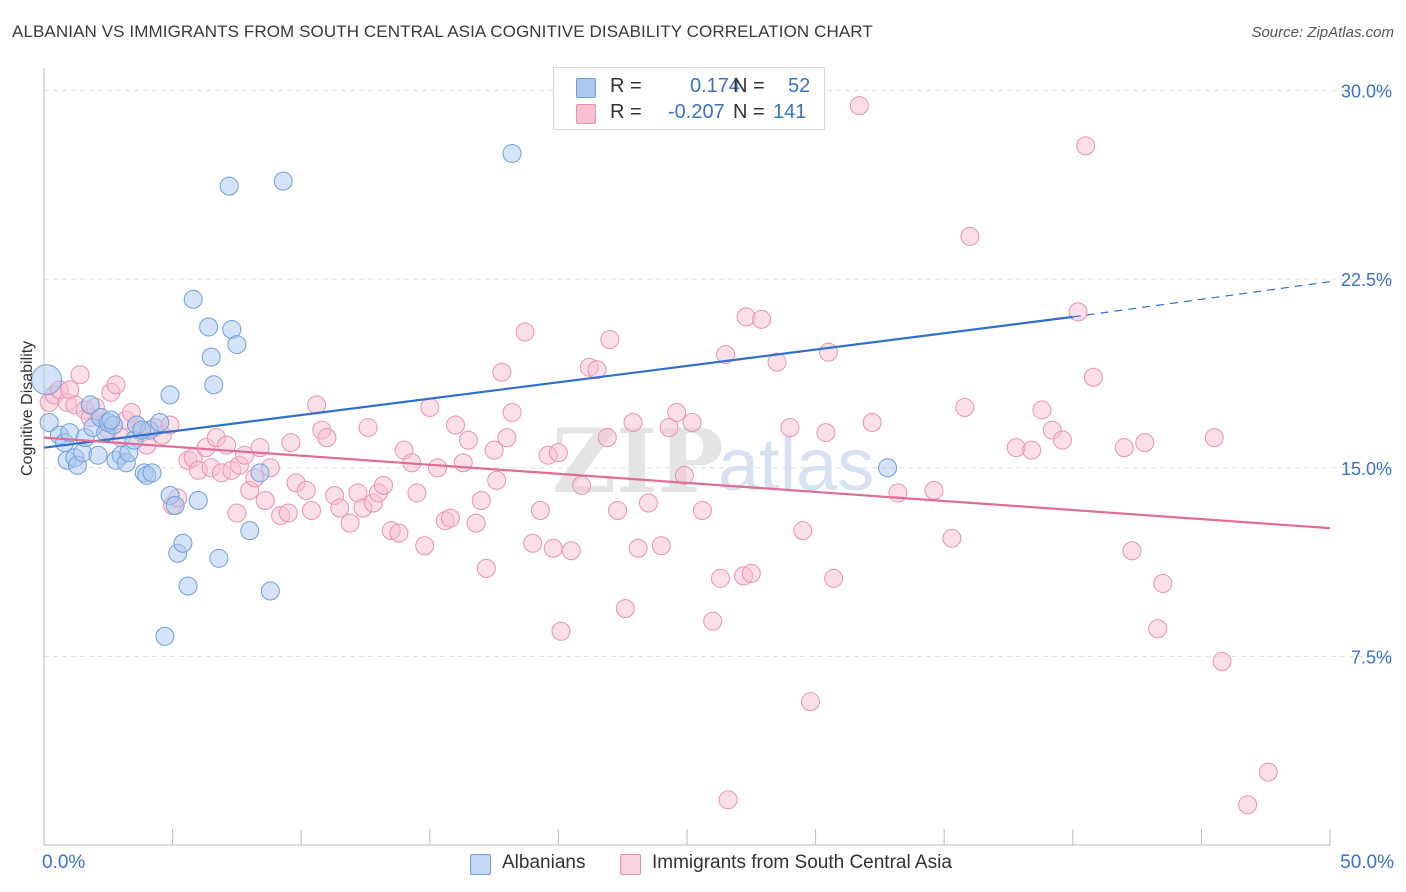 The width and height of the screenshot is (1406, 892). Describe the element at coordinates (558, 382) in the screenshot. I see `albanians-trend-line` at that location.